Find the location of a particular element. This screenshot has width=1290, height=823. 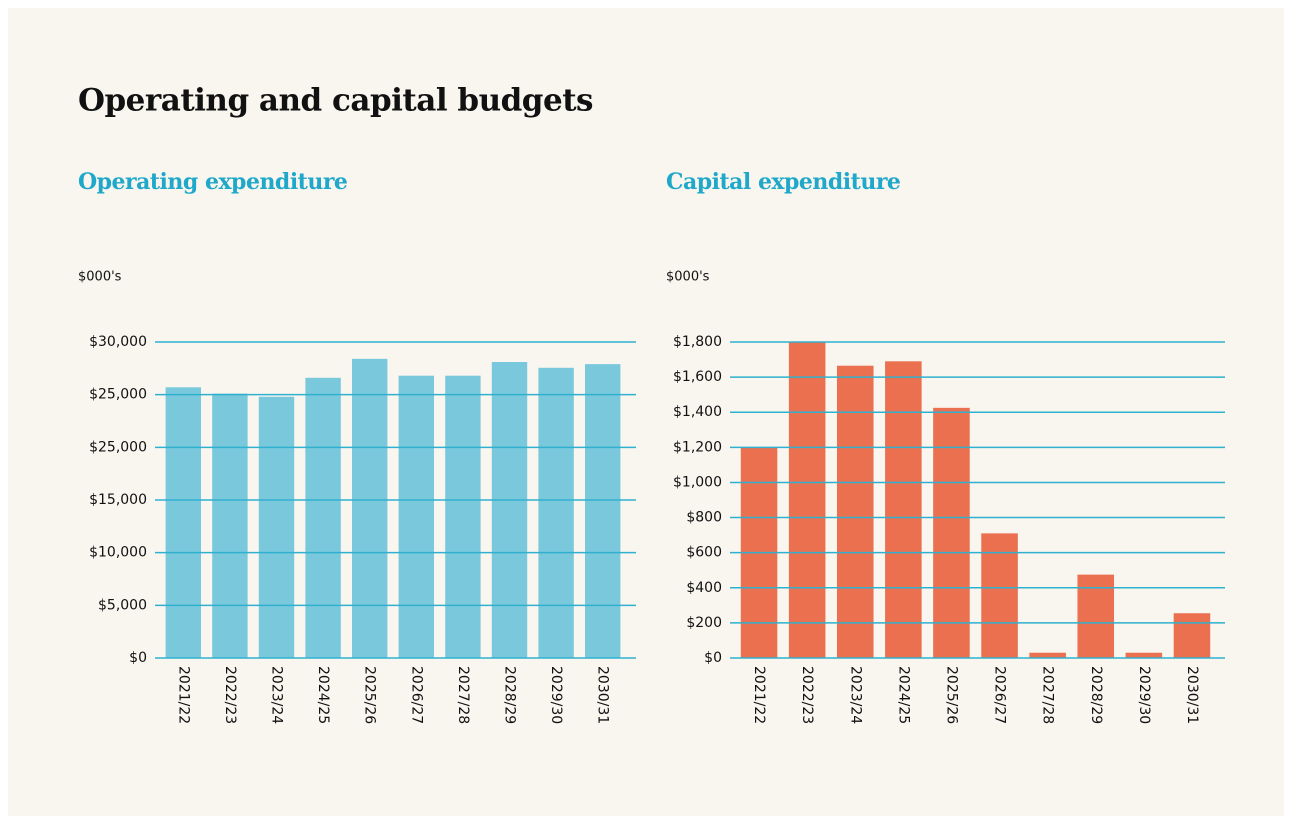

y-tick-label: $15,000 is located at coordinates (118, 500).